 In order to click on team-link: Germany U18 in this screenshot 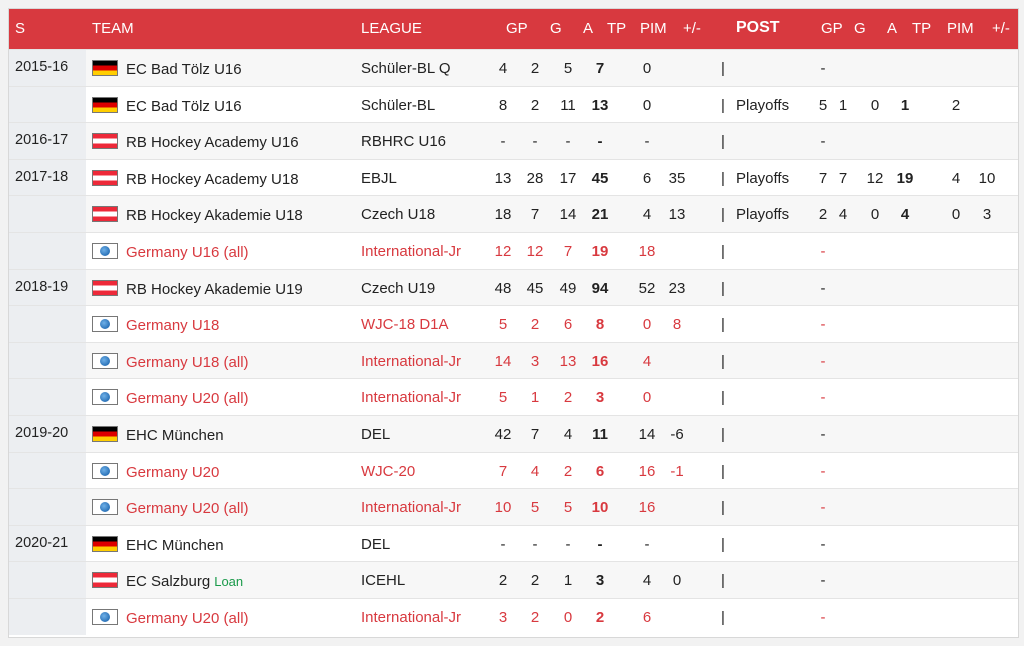, I will do `click(172, 325)`.